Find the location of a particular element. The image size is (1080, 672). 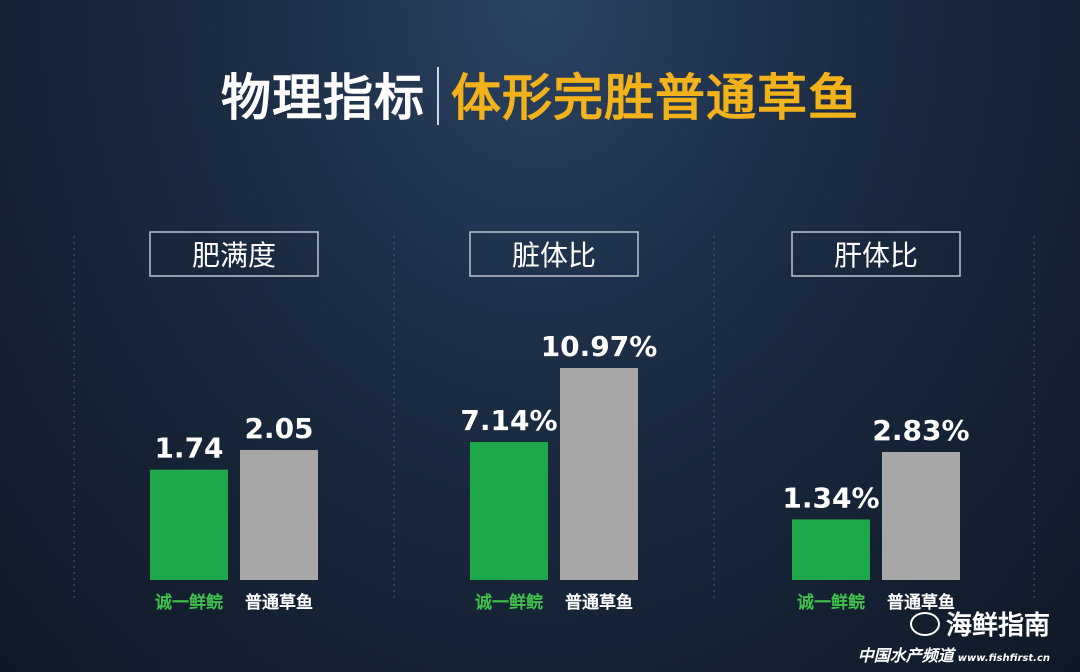

title-divider is located at coordinates (438, 96).